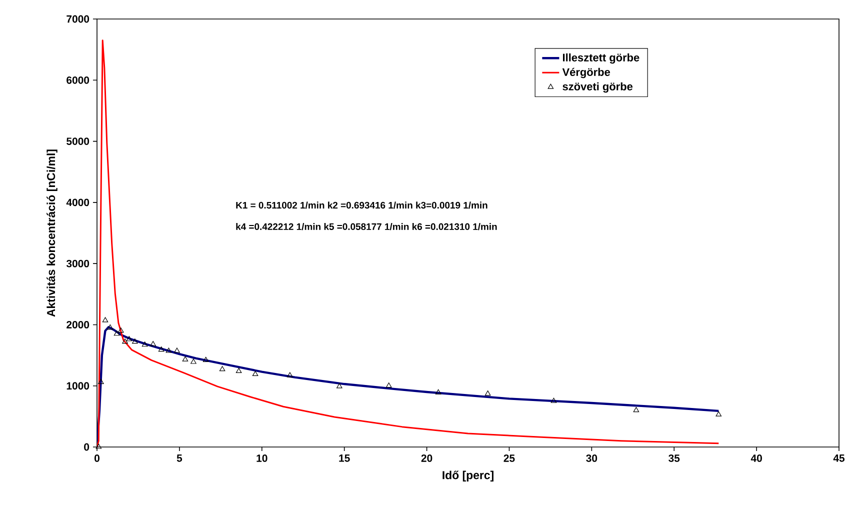 The height and width of the screenshot is (518, 854). What do you see at coordinates (468, 476) in the screenshot?
I see `x-axis-title: Idő [perc]` at bounding box center [468, 476].